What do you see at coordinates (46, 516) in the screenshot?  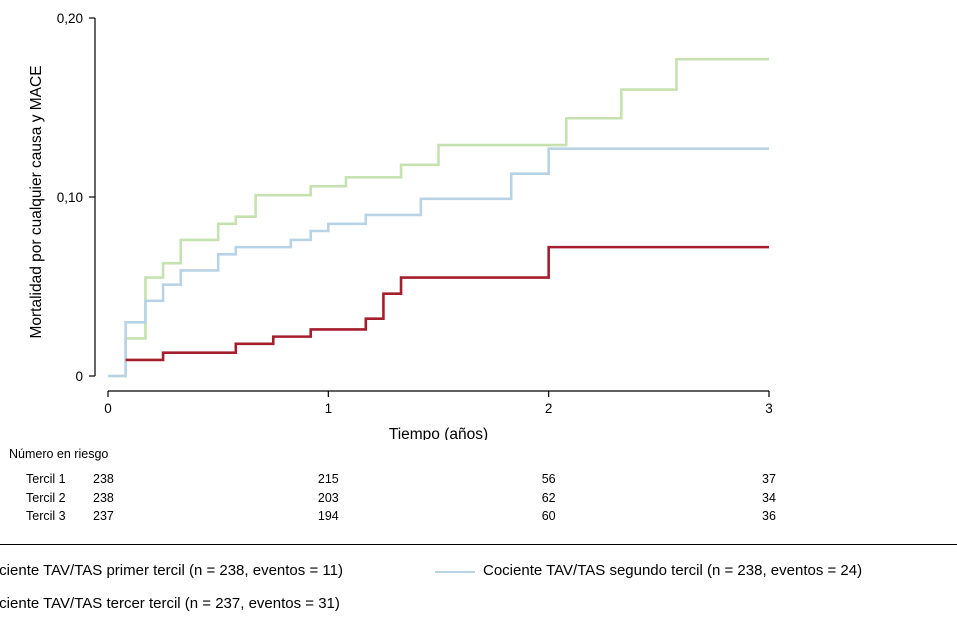 I see `risk-row-label: Tercil 3` at bounding box center [46, 516].